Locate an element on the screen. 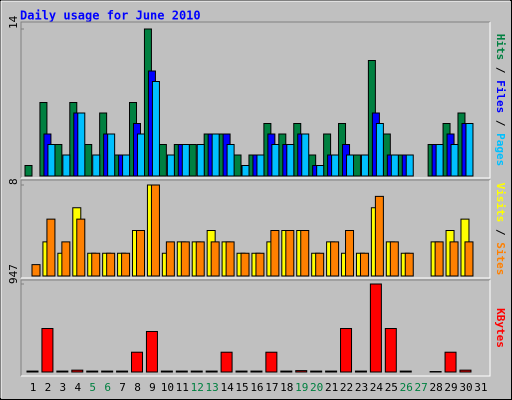 The width and height of the screenshot is (512, 400). chart-title: Daily usage for June 2010 is located at coordinates (110, 16).